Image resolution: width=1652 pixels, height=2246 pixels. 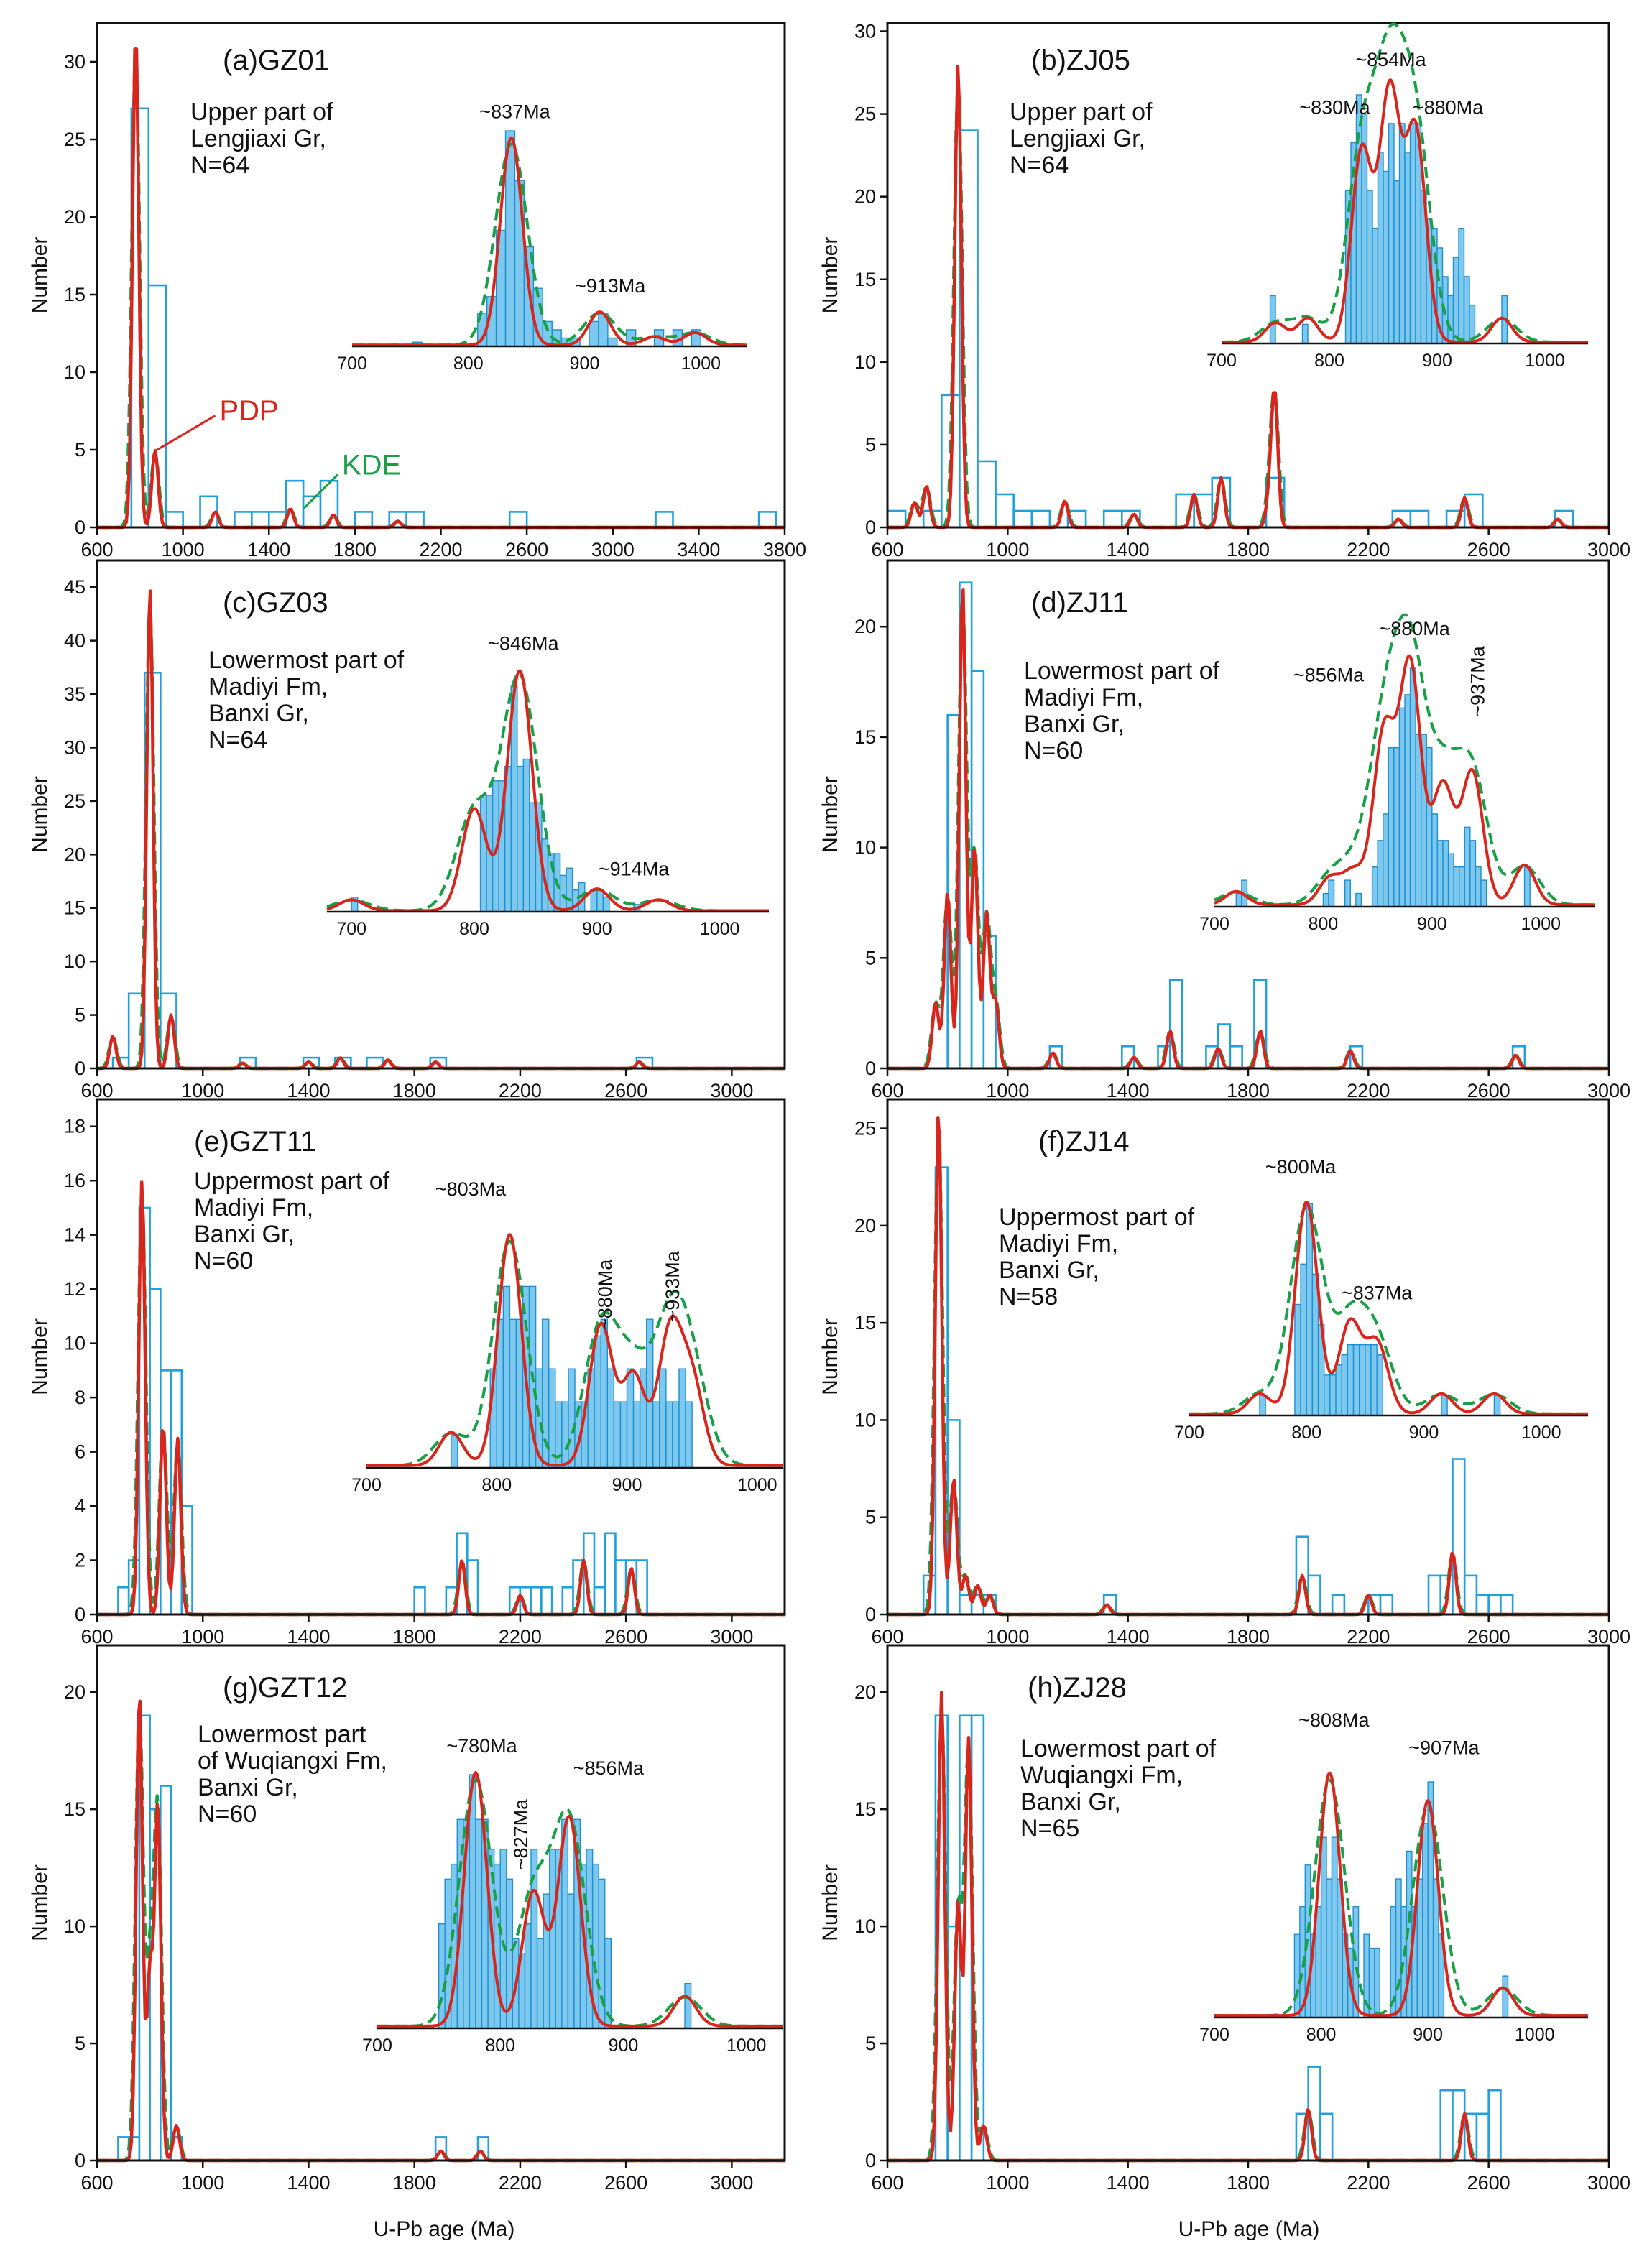 I want to click on inset-f: 700 800 900 1000 ~800Ma ~837Ma, so click(x=1381, y=1299).